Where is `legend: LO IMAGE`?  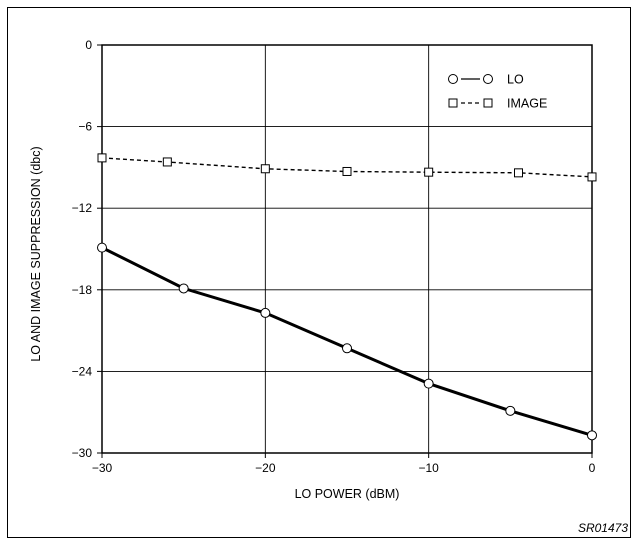
legend: LO IMAGE is located at coordinates (497, 92).